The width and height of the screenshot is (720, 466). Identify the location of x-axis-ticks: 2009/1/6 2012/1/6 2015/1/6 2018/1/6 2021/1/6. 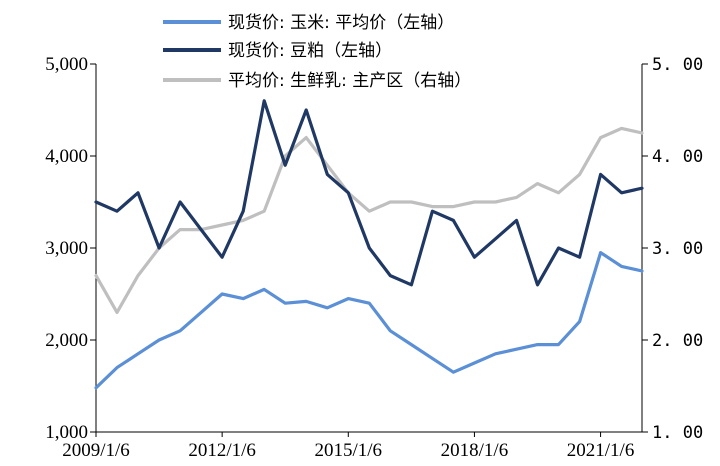
(348, 446).